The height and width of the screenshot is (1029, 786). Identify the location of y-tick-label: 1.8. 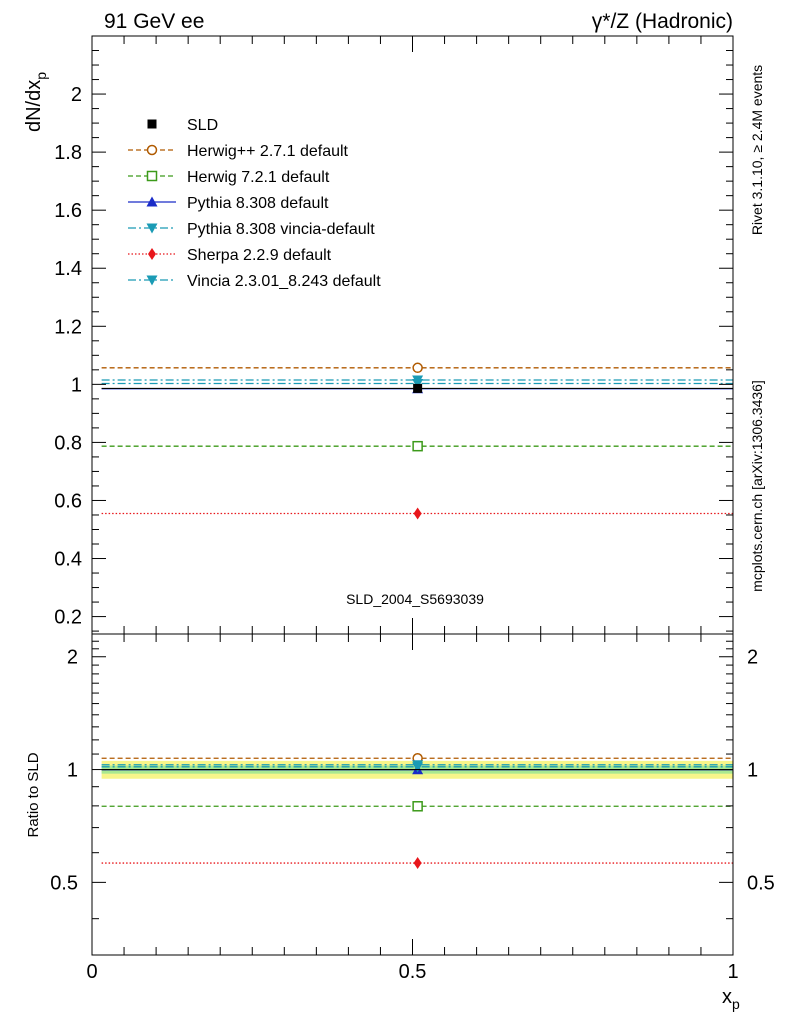
(68, 153).